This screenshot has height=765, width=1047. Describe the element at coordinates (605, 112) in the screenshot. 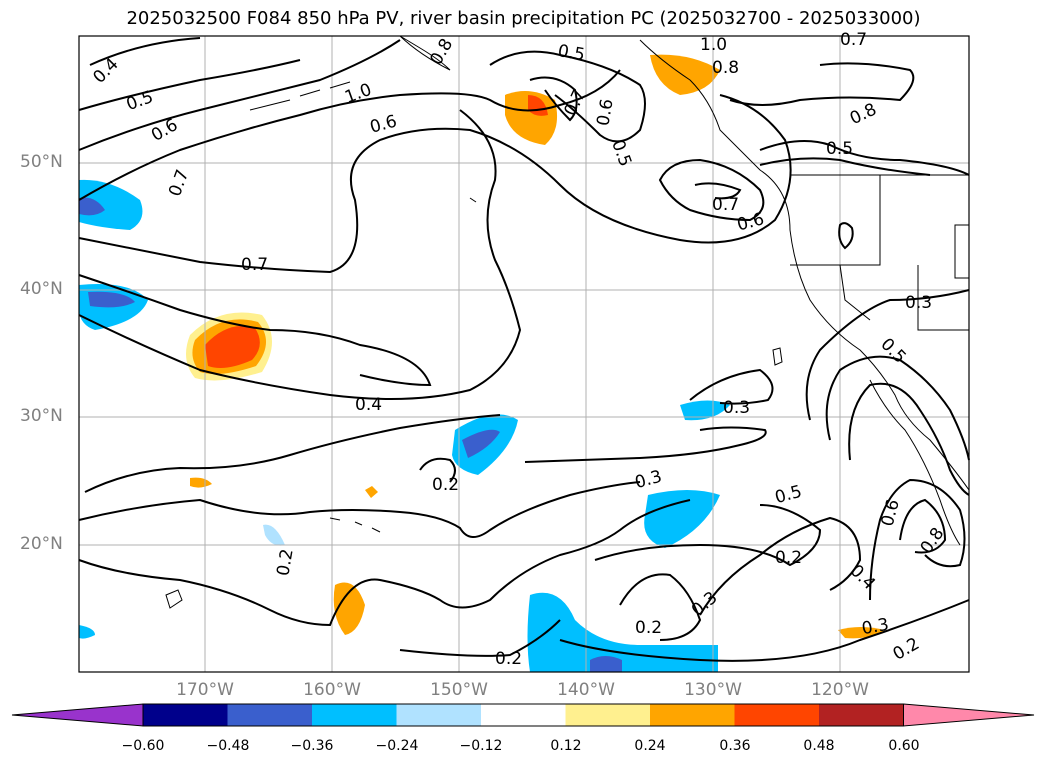

I see `contour-label: 0.6` at that location.